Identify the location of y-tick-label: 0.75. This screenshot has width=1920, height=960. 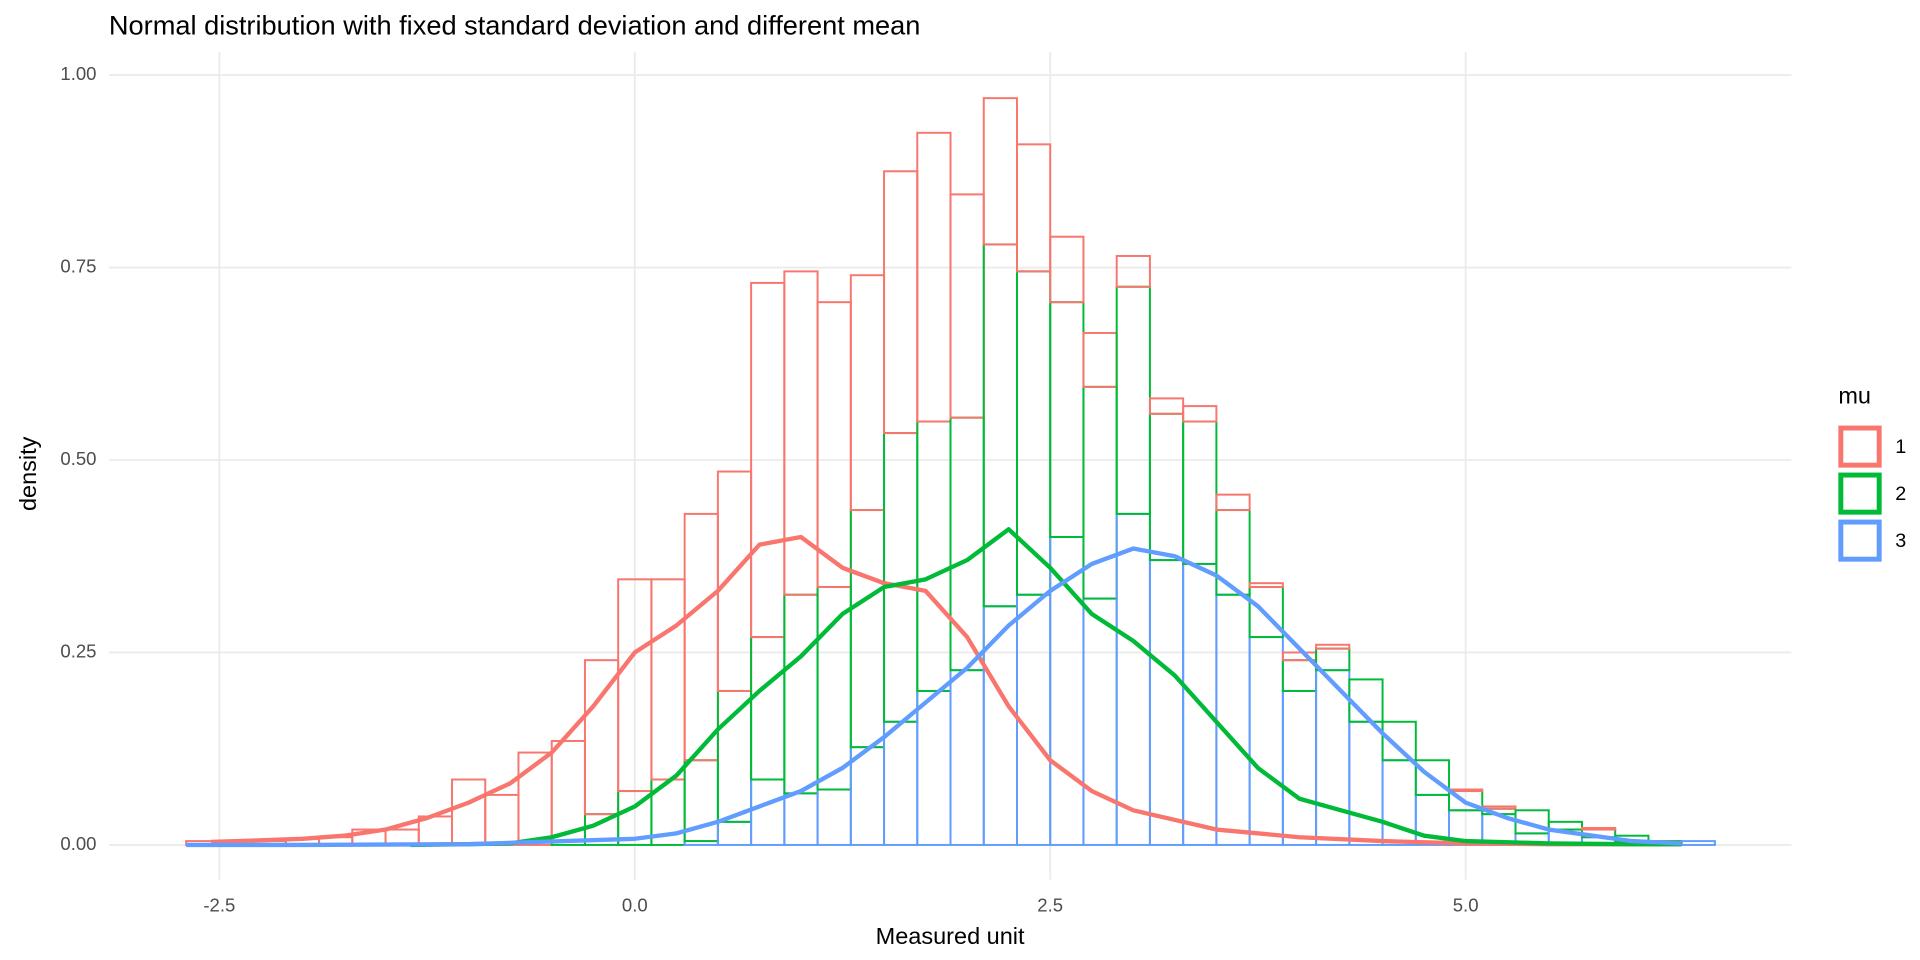
(78, 265).